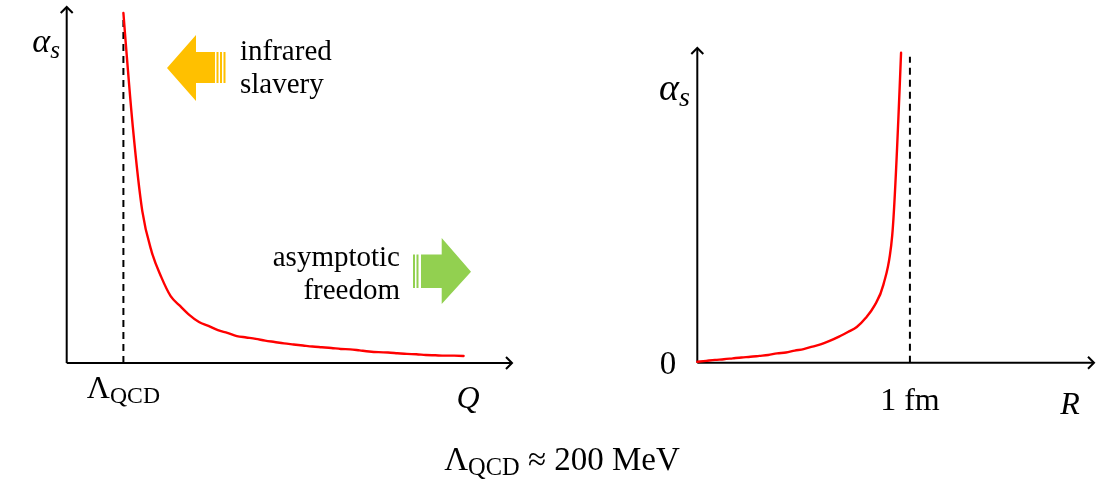  I want to click on x-axis-title: Q, so click(468, 397).